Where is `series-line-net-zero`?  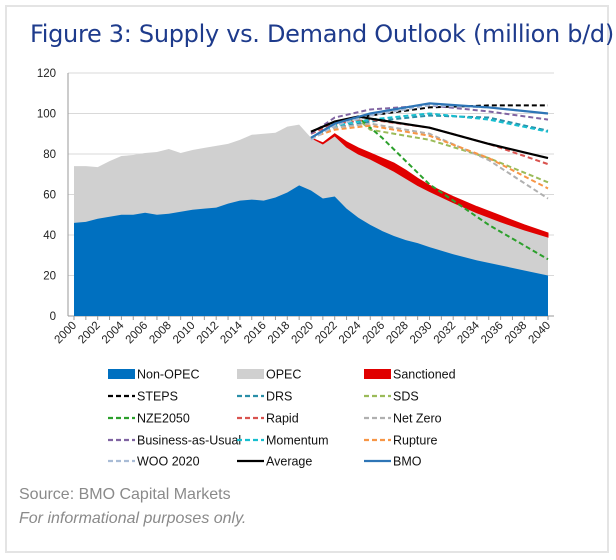
series-line-net-zero is located at coordinates (429, 161).